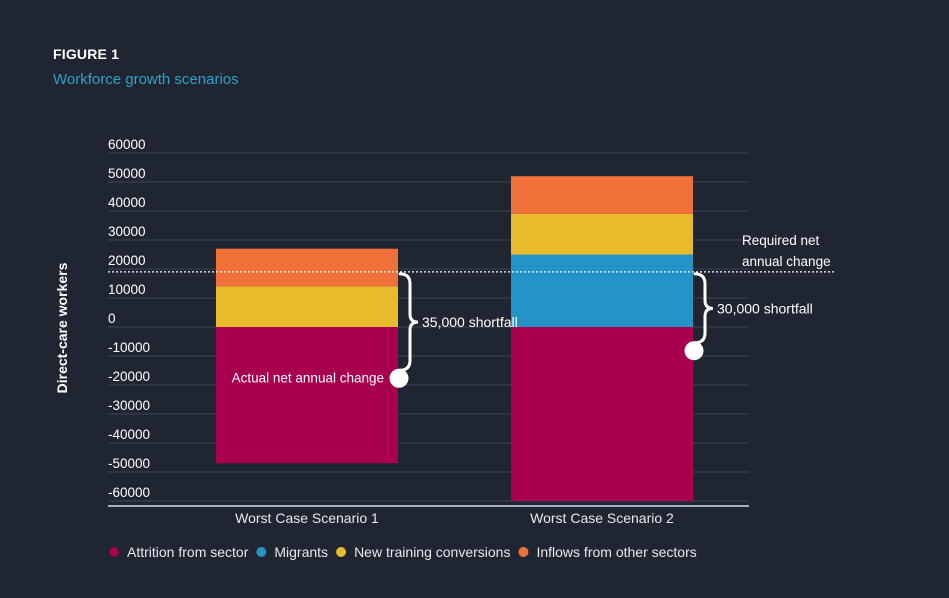 The width and height of the screenshot is (949, 598). Describe the element at coordinates (127, 289) in the screenshot. I see `y-tick-label: 10000` at that location.